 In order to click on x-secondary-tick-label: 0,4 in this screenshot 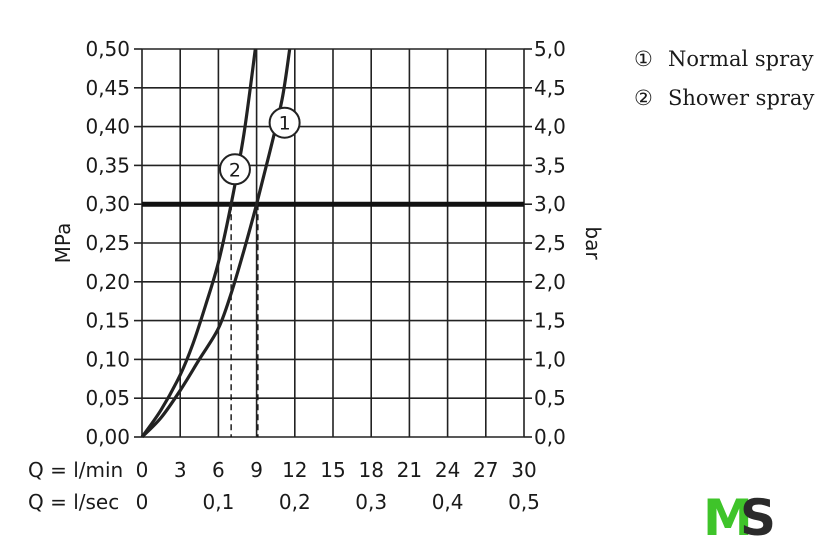, I will do `click(448, 502)`.